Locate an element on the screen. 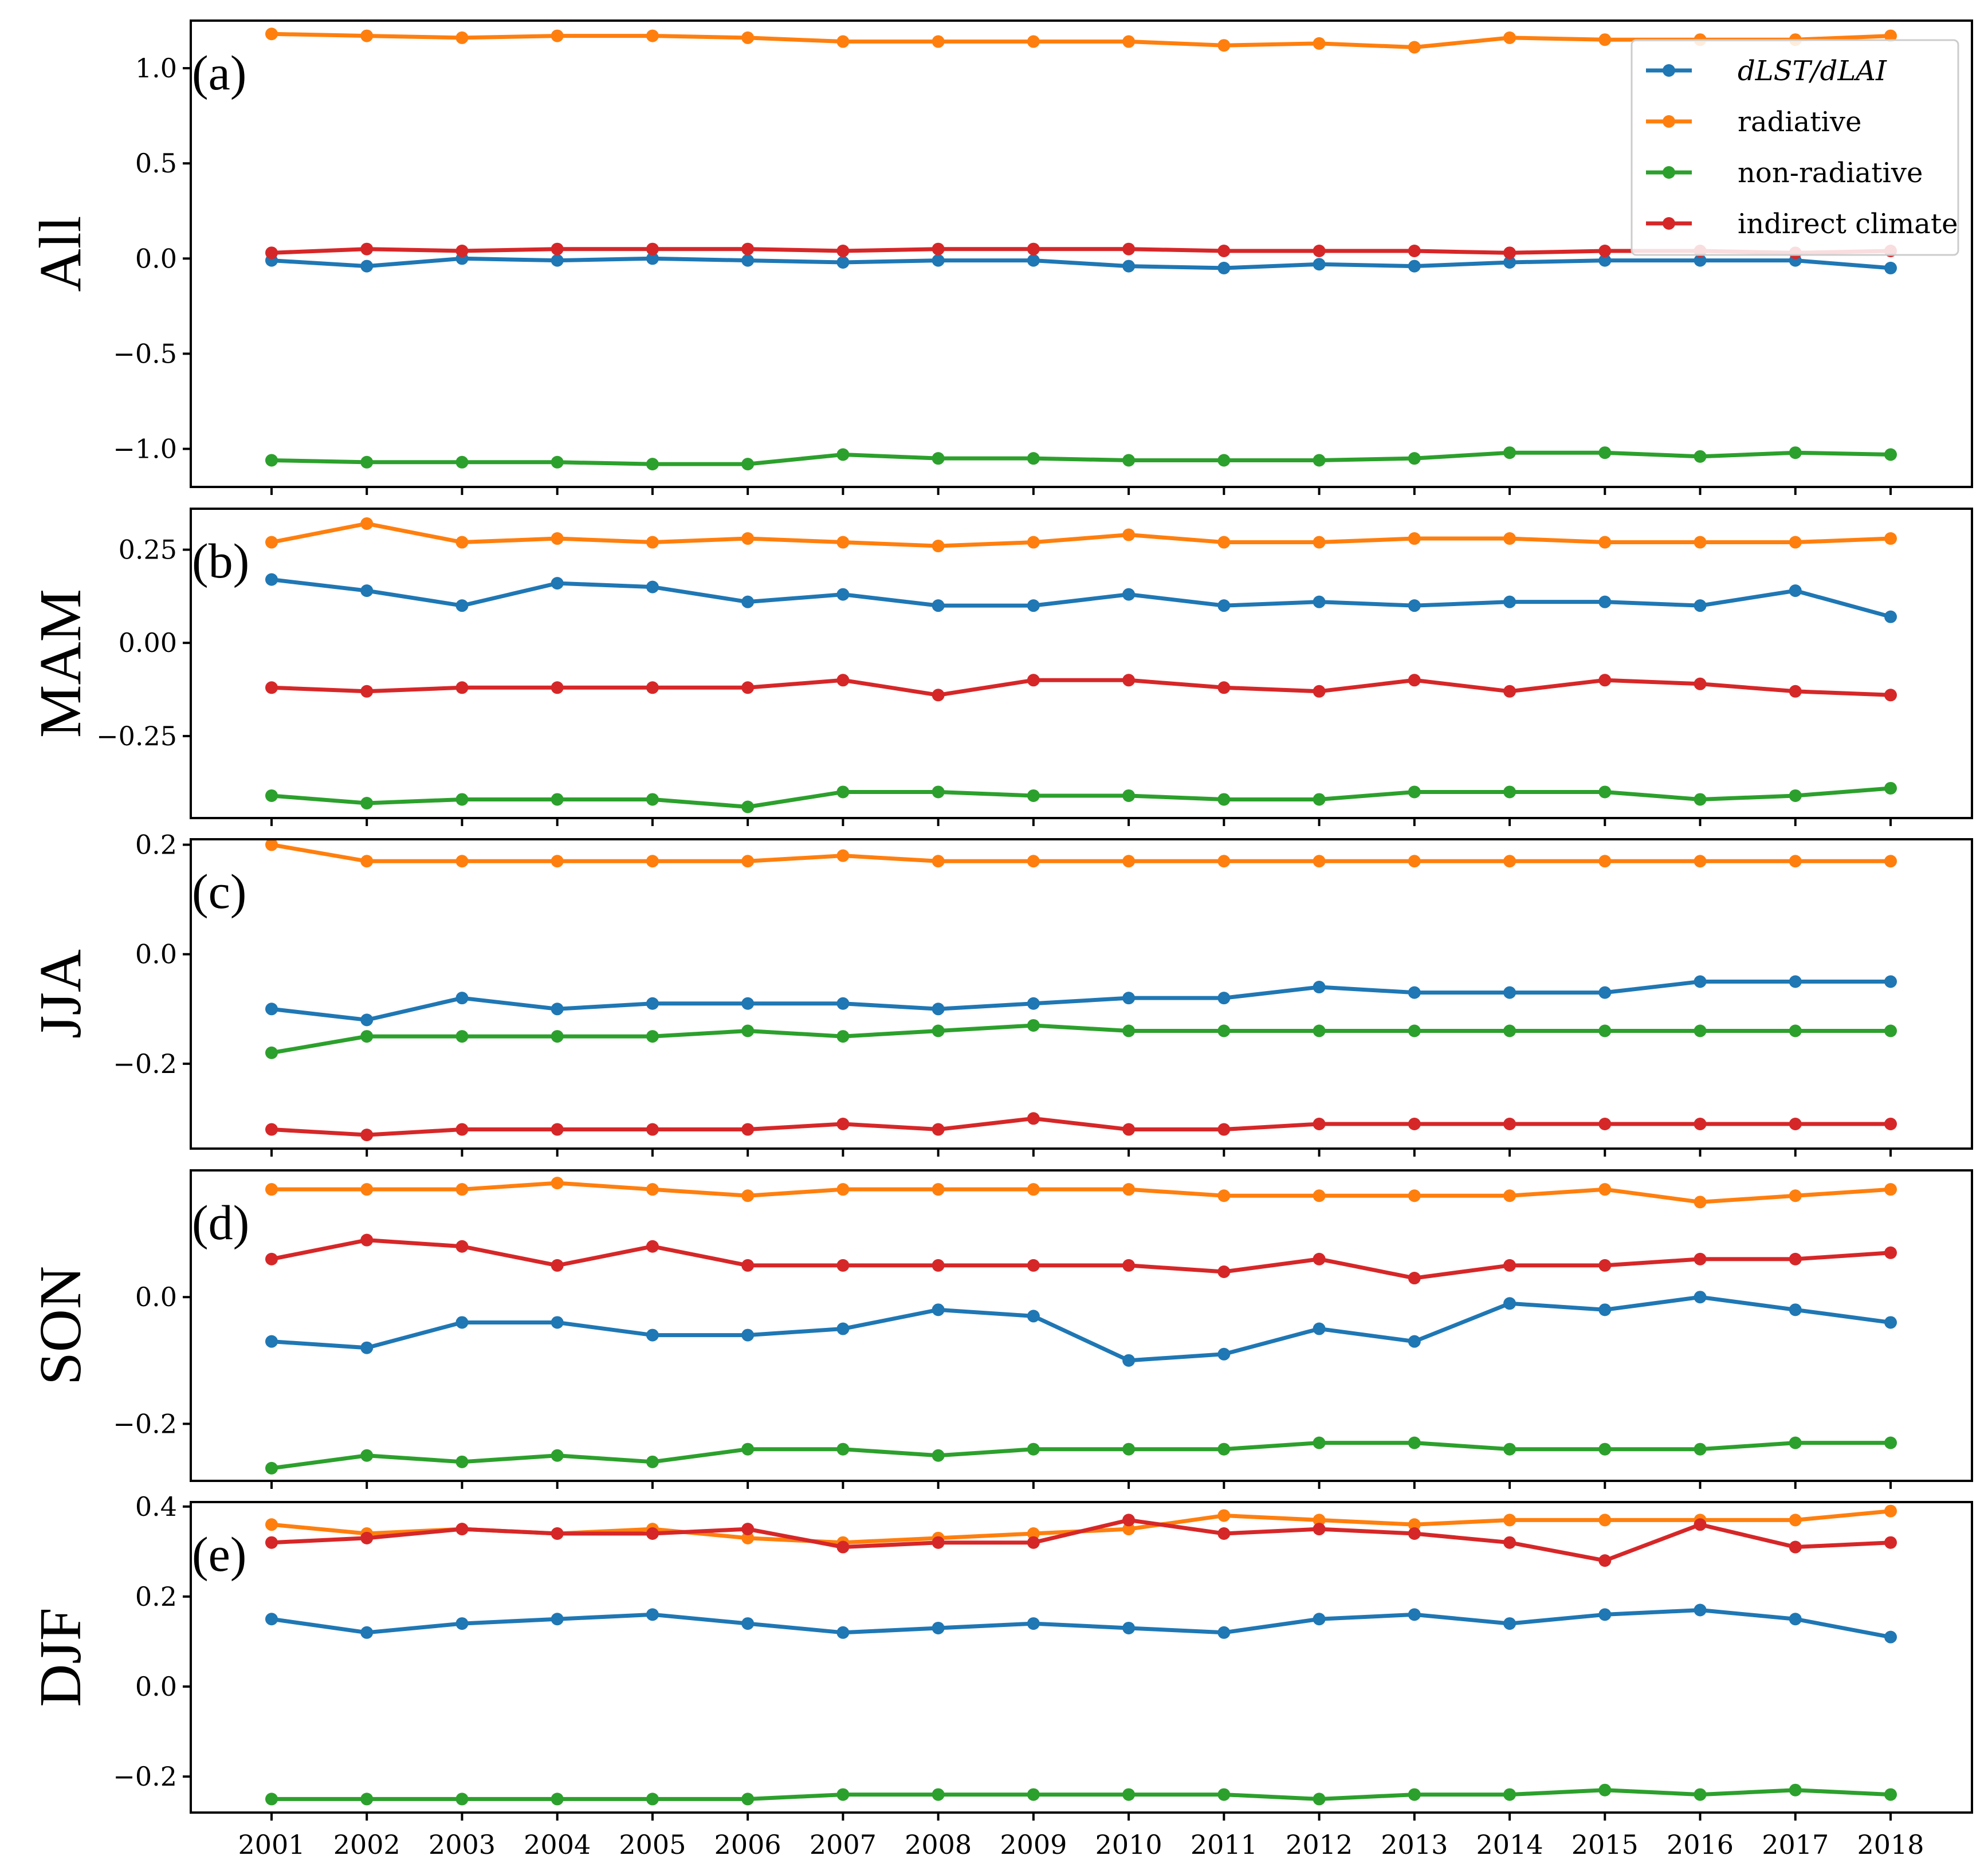 The height and width of the screenshot is (1875, 1988). series-line-indirect-climate is located at coordinates (1081, 1259).